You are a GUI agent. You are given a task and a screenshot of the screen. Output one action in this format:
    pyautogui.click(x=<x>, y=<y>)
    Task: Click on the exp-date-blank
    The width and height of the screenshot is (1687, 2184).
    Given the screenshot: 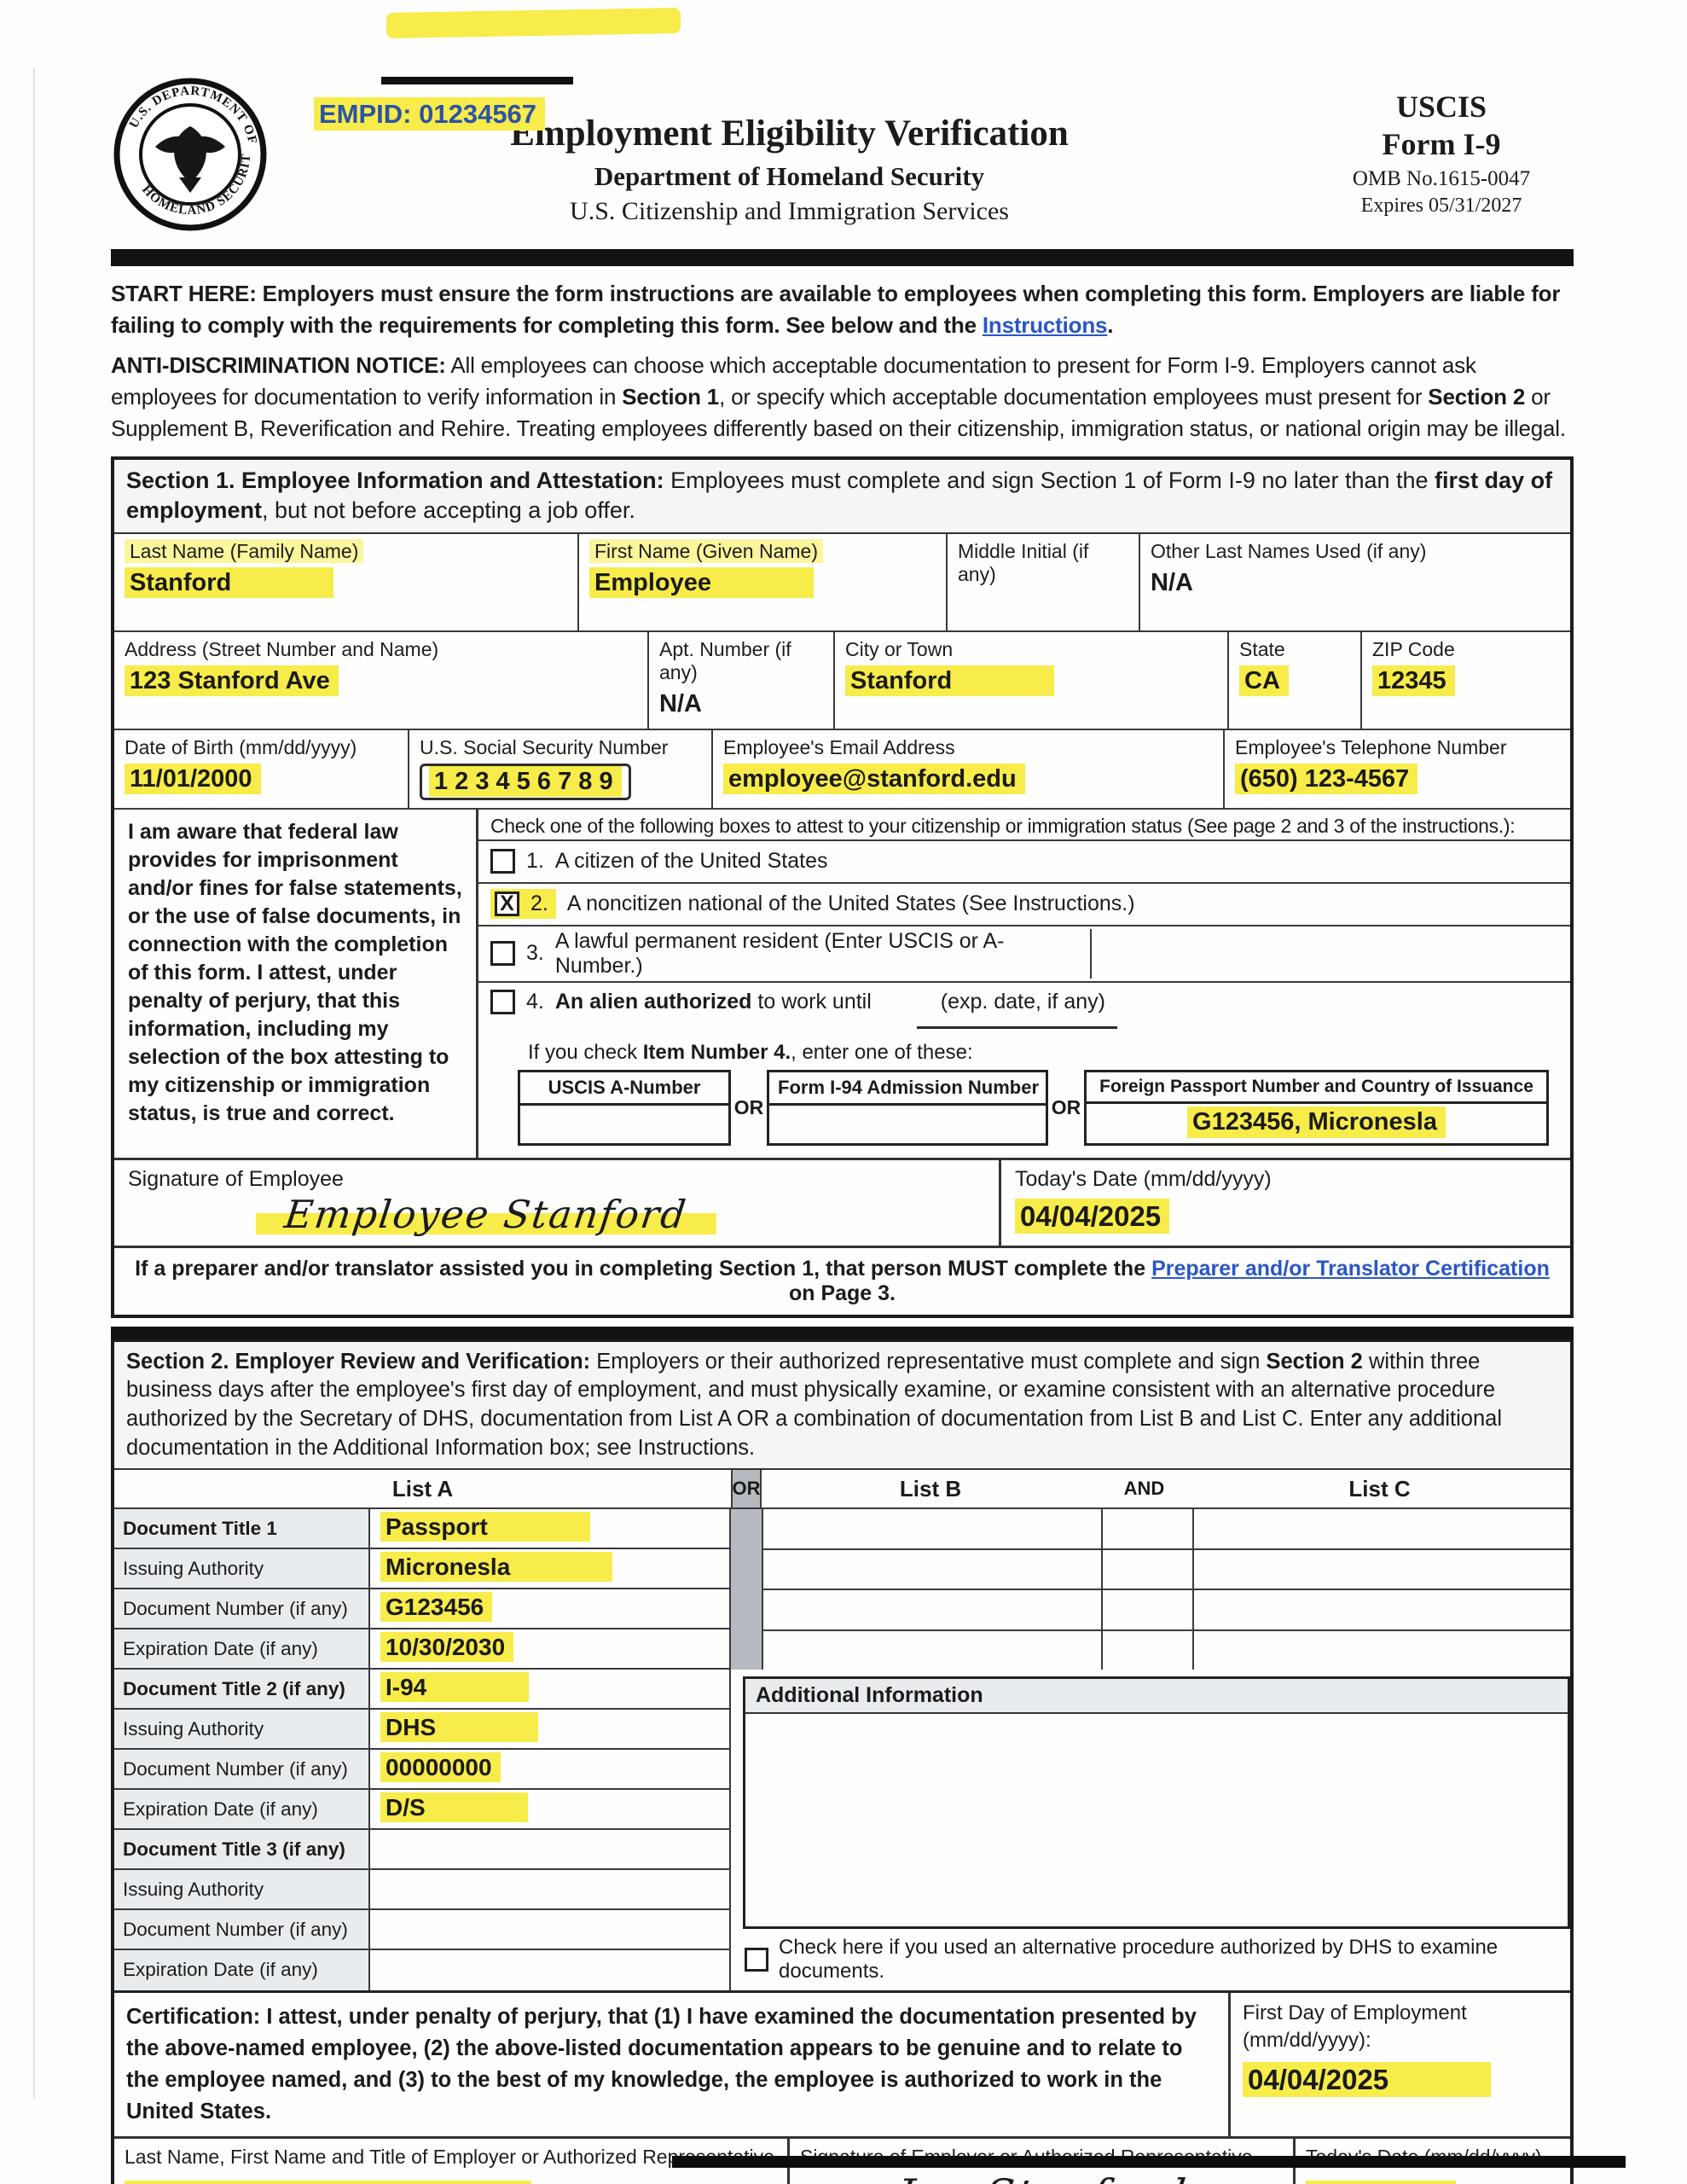 What is the action you would take?
    pyautogui.click(x=1017, y=1024)
    